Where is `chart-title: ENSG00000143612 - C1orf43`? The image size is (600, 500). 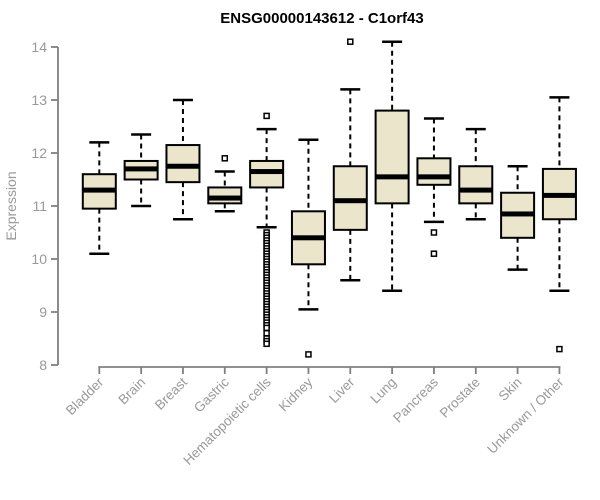
chart-title: ENSG00000143612 - C1orf43 is located at coordinates (321, 18).